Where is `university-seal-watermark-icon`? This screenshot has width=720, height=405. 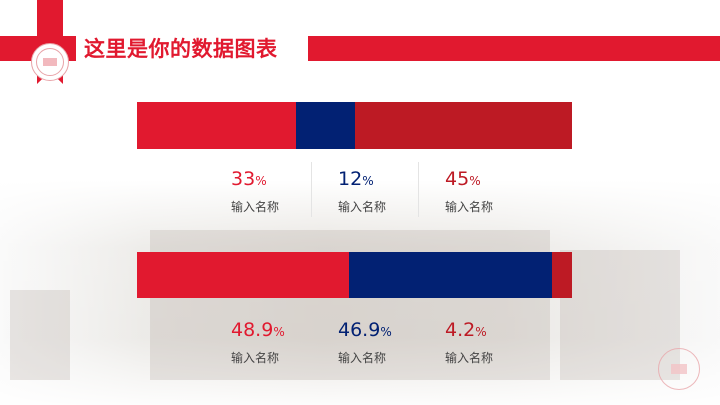
university-seal-watermark-icon is located at coordinates (679, 369).